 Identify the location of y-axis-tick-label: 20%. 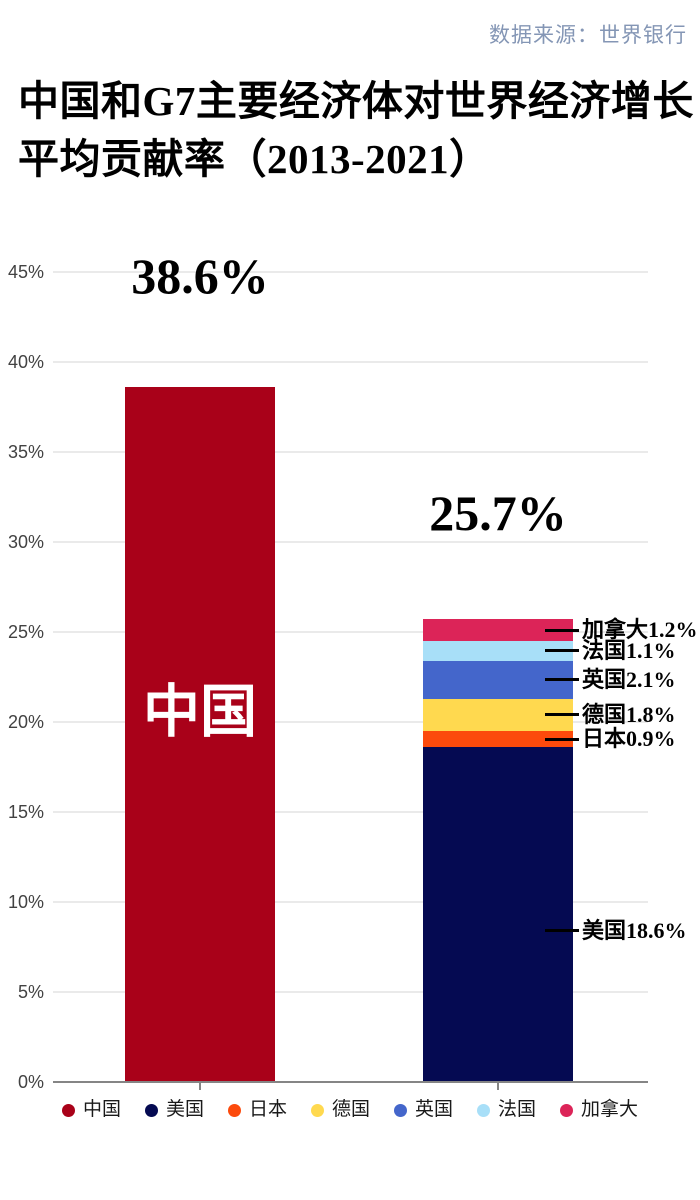
(25, 722).